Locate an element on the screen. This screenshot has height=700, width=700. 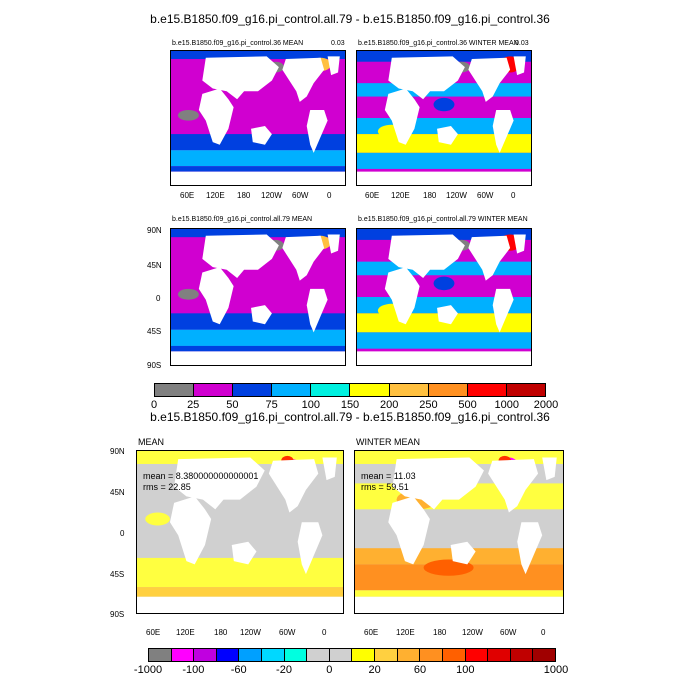
colorbar-label: 60 is located at coordinates (420, 670).